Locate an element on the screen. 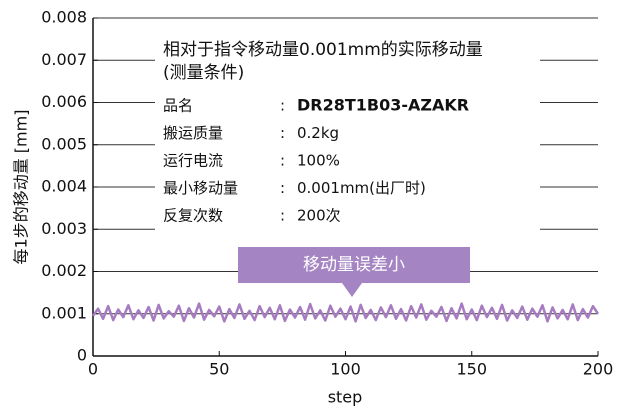 The width and height of the screenshot is (634, 419). condition-label: 品名 is located at coordinates (178, 106).